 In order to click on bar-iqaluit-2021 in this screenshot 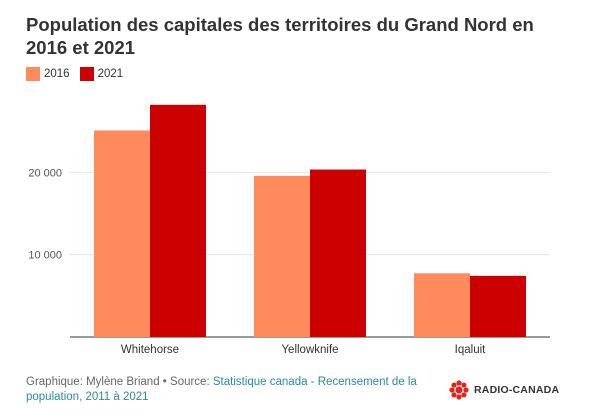, I will do `click(498, 306)`.